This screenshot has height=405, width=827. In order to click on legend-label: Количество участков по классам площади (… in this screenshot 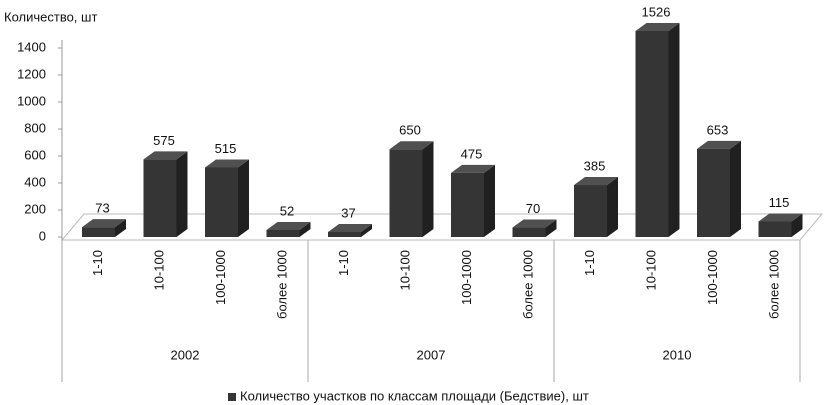, I will do `click(414, 395)`.